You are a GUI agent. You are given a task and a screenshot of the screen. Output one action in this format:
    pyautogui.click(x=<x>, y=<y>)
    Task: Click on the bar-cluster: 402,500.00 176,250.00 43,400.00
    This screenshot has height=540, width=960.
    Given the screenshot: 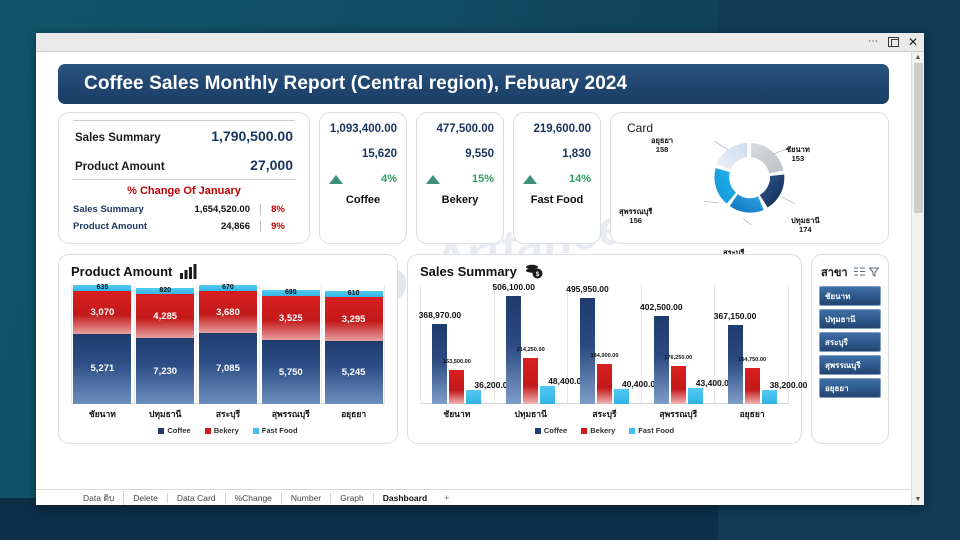 What is the action you would take?
    pyautogui.click(x=687, y=344)
    